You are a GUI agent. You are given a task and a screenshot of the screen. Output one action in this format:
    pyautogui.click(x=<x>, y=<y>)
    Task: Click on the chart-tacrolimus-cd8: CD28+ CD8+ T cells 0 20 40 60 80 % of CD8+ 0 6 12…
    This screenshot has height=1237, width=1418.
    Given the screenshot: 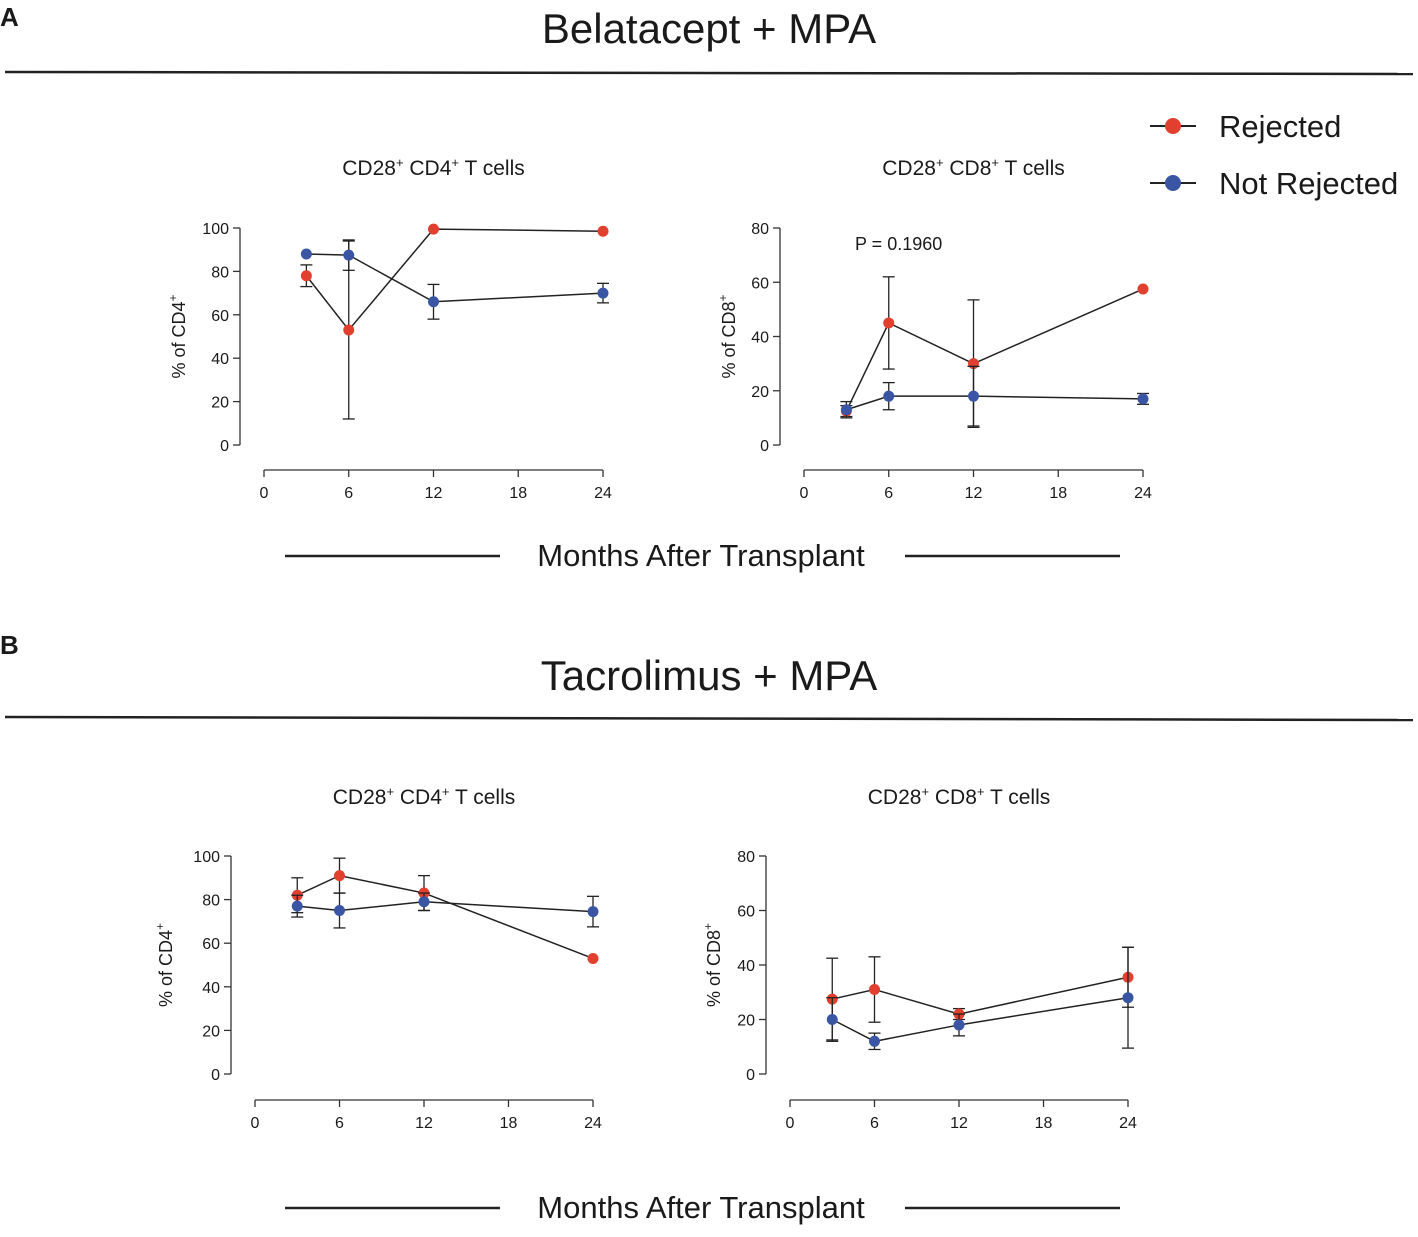 What is the action you would take?
    pyautogui.click(x=919, y=958)
    